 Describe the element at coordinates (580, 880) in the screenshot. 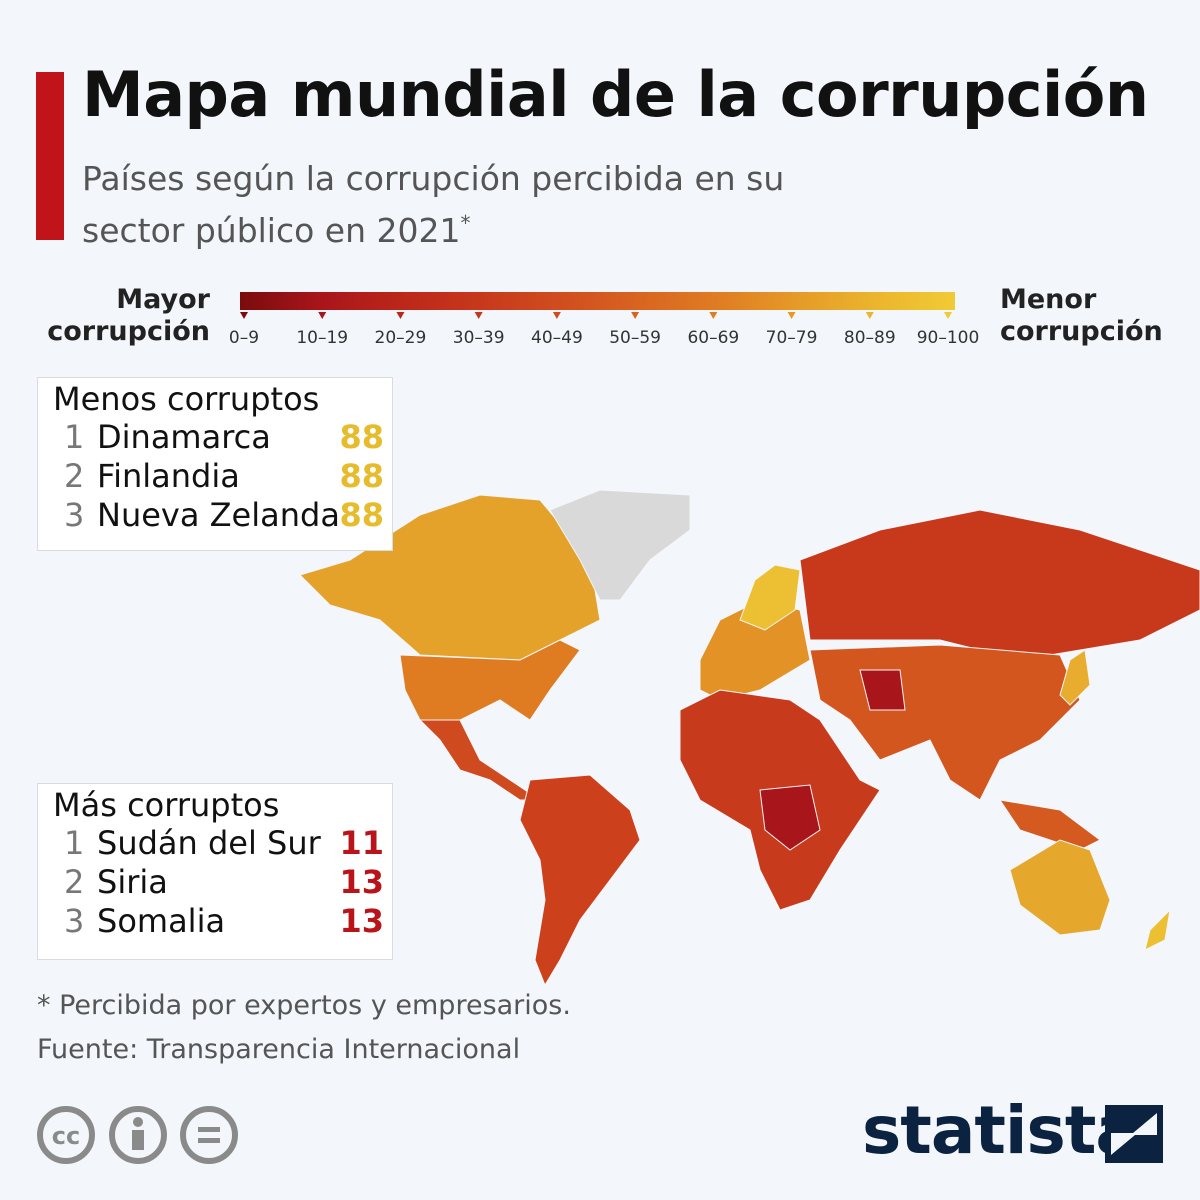

I see `south-america` at that location.